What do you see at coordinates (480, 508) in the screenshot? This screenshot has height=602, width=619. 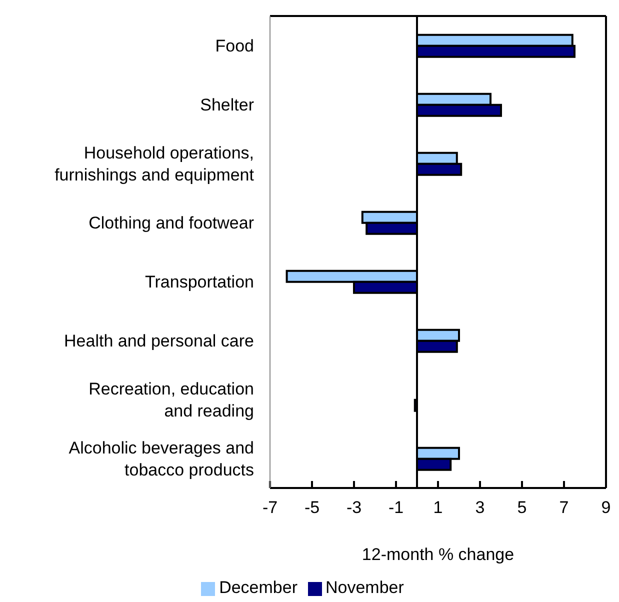 I see `x-tick-label: 3` at bounding box center [480, 508].